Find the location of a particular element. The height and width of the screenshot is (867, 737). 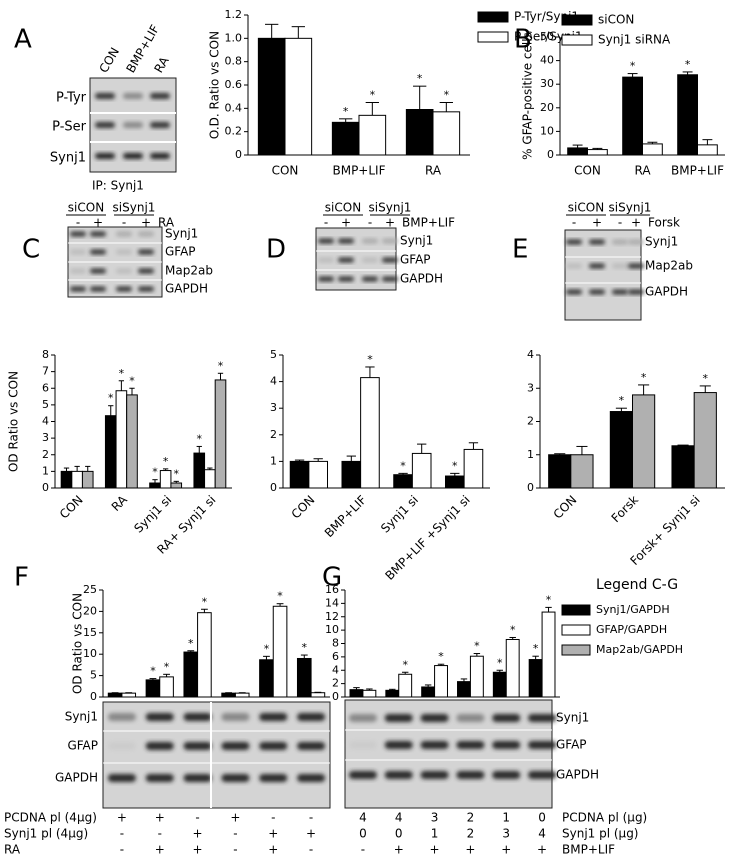

group-label: siSynj1 is located at coordinates (134, 208).